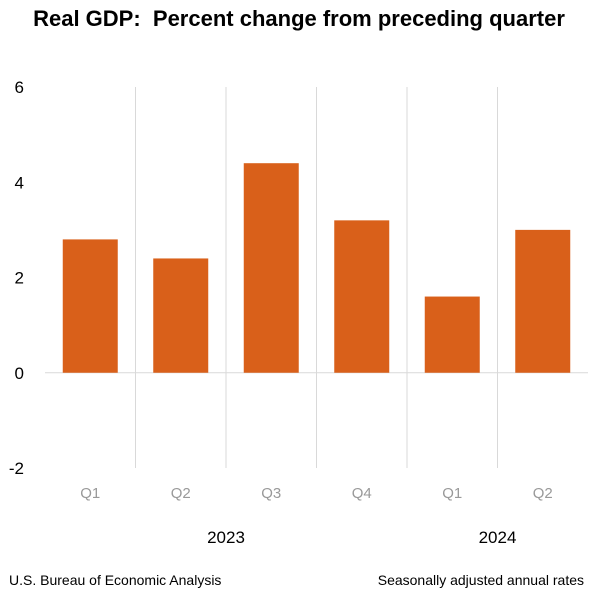 This screenshot has height=595, width=598. Describe the element at coordinates (316, 493) in the screenshot. I see `x-axis-tick-labels: Q1 Q2 Q3 Q4 Q1 Q2` at that location.